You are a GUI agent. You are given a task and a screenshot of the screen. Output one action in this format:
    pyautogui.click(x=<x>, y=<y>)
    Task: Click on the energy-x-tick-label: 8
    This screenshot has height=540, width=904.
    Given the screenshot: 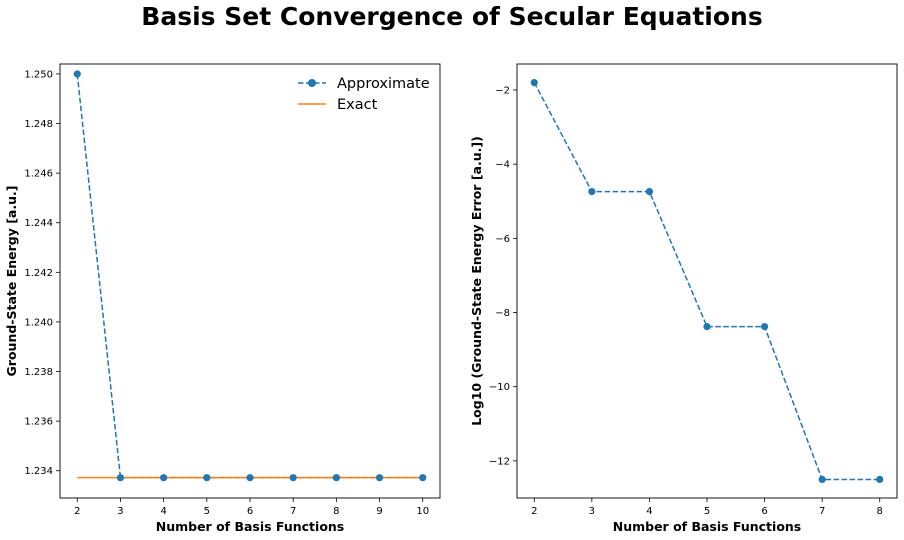 What is the action you would take?
    pyautogui.click(x=336, y=511)
    